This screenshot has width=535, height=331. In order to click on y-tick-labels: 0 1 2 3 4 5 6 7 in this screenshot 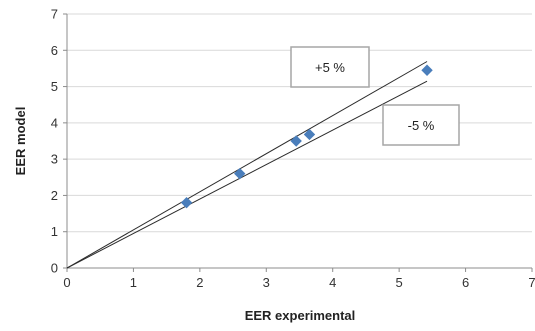, I will do `click(54, 141)`.